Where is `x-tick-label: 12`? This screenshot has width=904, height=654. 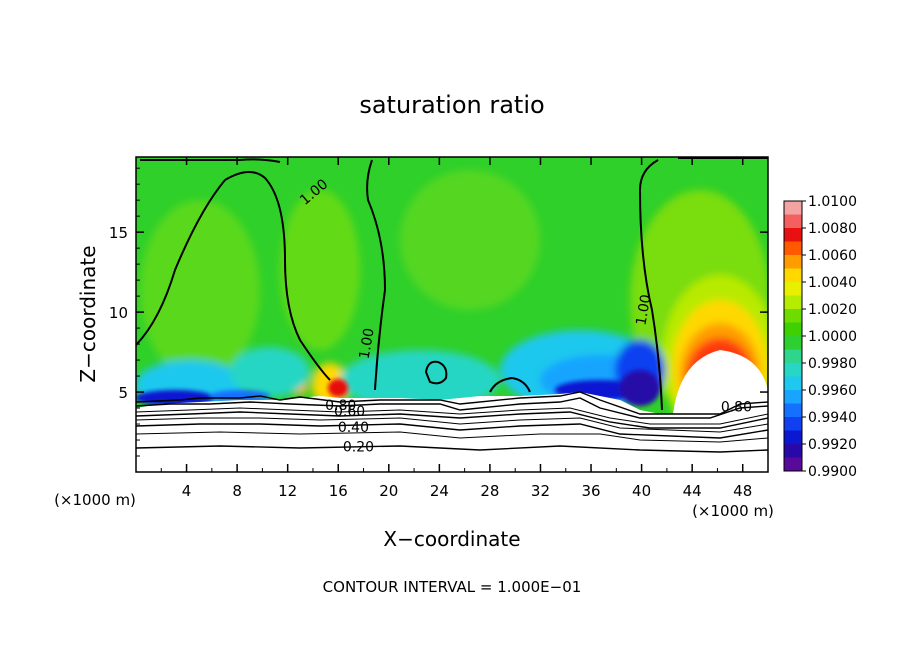
x-tick-label: 12 is located at coordinates (287, 491).